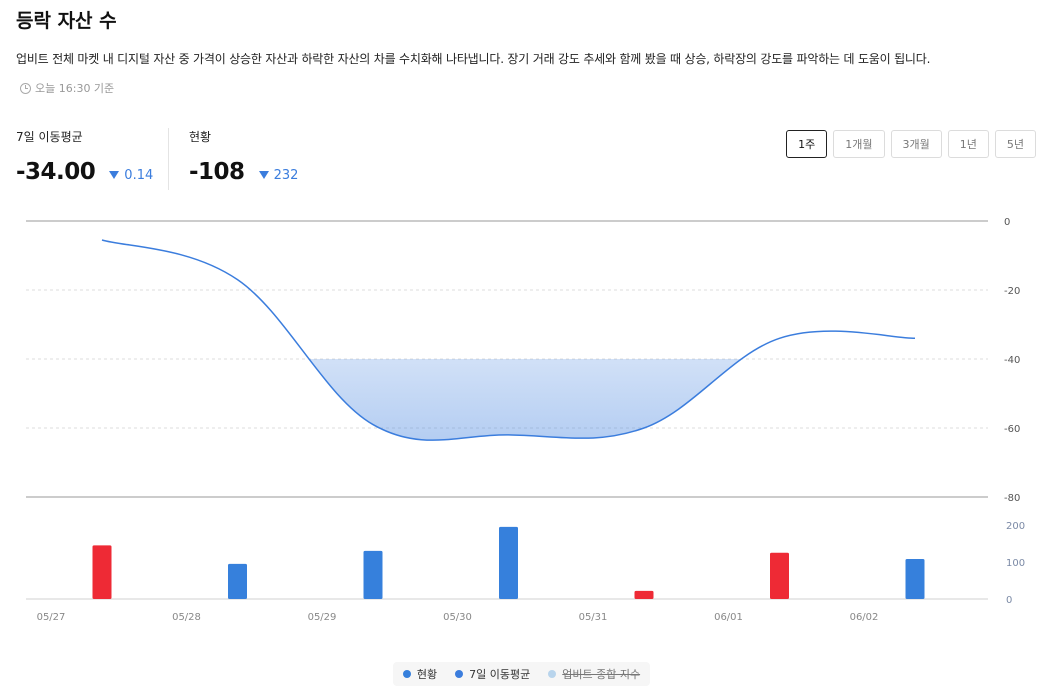 The image size is (1043, 692). What do you see at coordinates (864, 617) in the screenshot?
I see `x-tick-label: 06/02` at bounding box center [864, 617].